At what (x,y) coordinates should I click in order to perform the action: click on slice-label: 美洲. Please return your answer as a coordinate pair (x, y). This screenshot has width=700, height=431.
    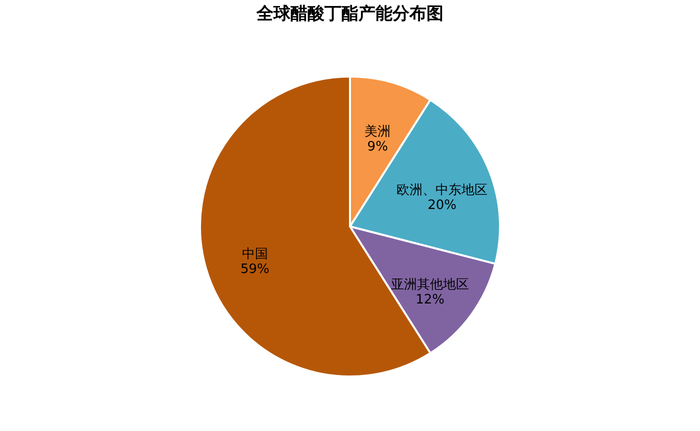
    Looking at the image, I should click on (377, 131).